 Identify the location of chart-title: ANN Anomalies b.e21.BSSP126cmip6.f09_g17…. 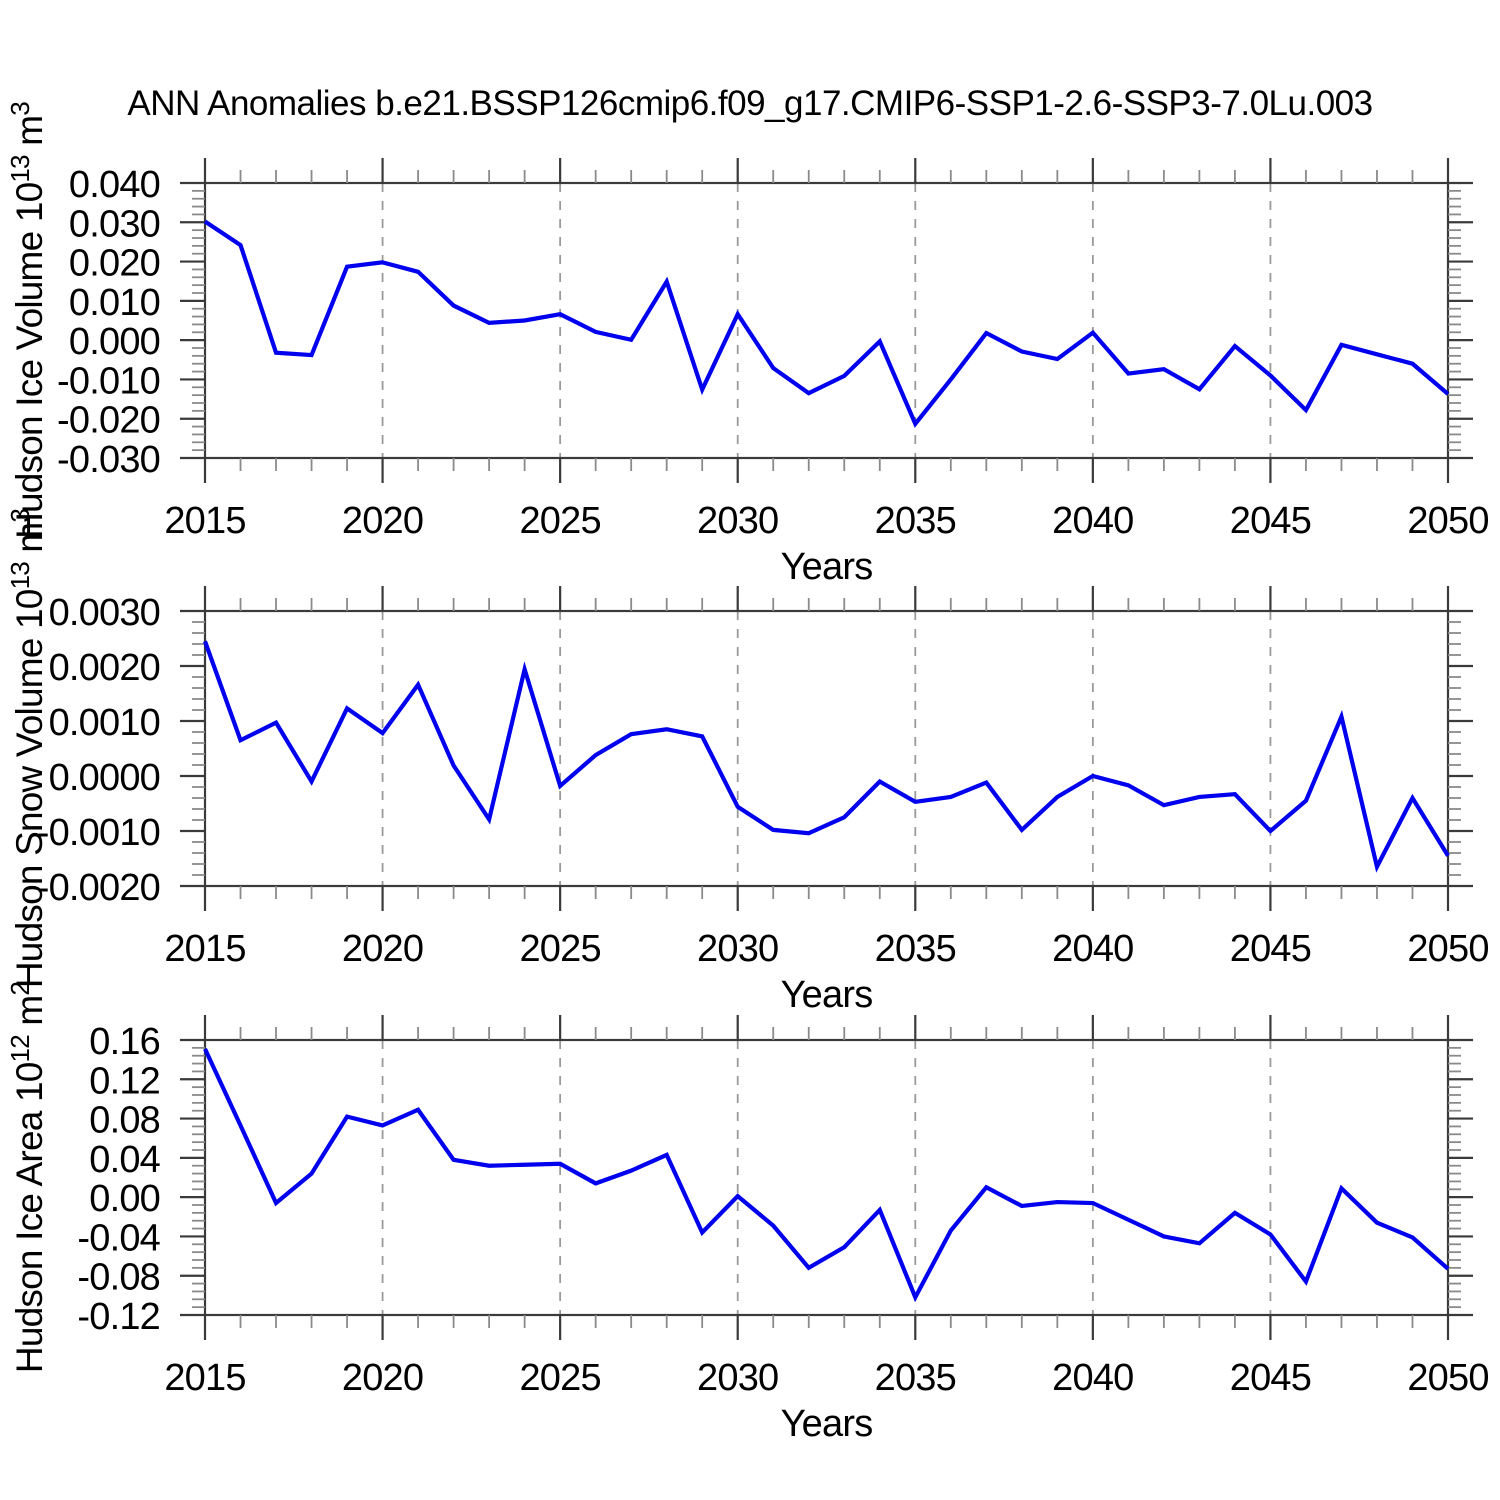
(750, 103).